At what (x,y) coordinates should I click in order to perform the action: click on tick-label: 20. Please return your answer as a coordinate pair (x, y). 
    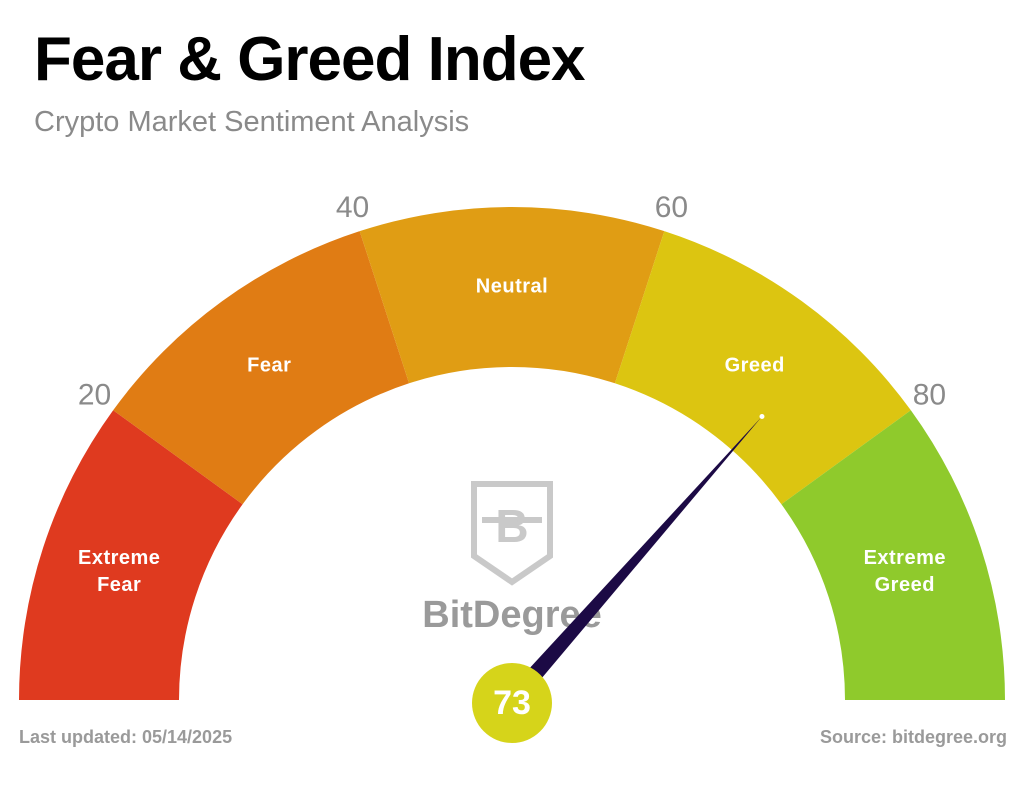
    Looking at the image, I should click on (94, 395).